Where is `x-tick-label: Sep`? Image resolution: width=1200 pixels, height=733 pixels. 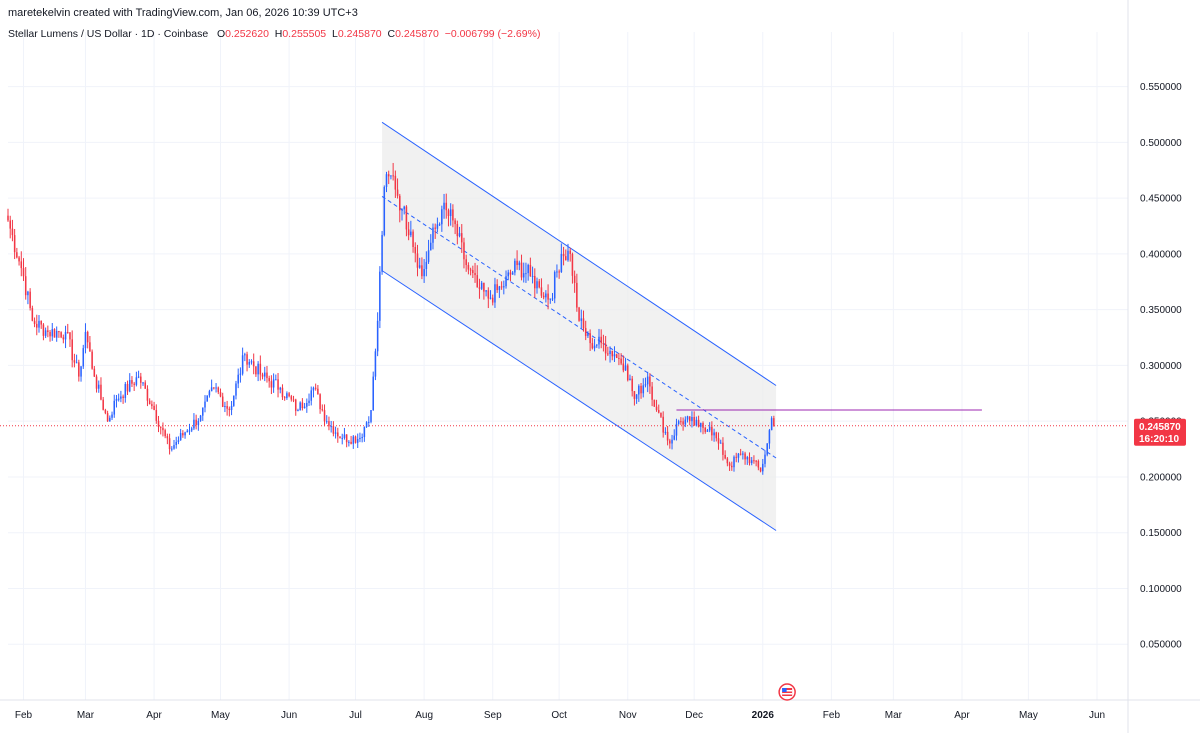
x-tick-label: Sep is located at coordinates (493, 715).